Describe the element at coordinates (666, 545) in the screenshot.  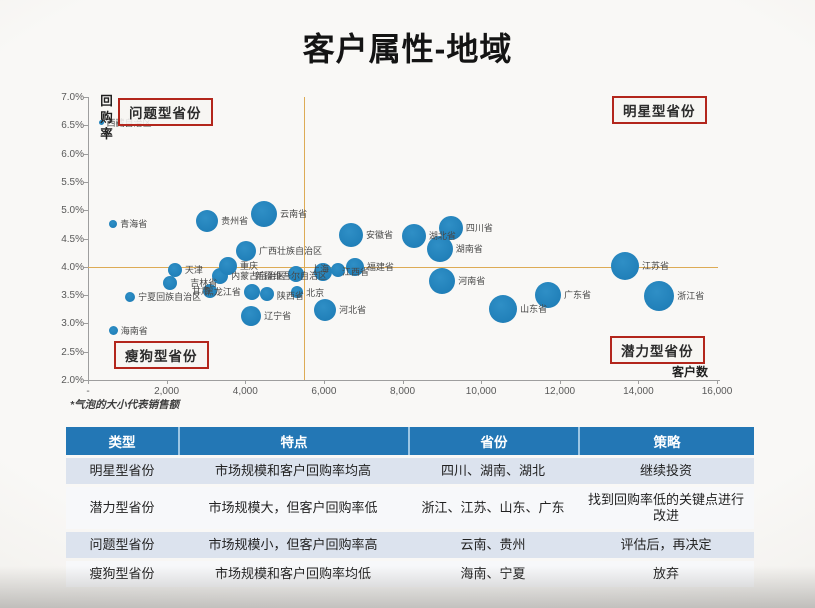
I see `cell-strategy: 评估后，再决定` at that location.